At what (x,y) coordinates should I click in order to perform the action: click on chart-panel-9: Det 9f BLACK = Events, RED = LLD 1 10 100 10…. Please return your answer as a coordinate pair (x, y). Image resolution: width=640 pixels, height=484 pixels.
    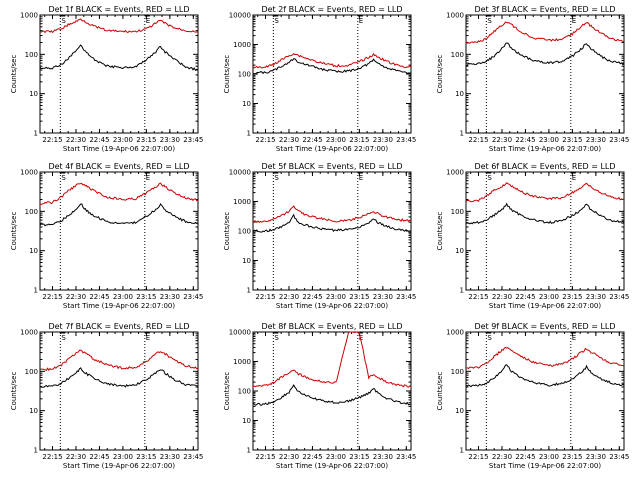
    Looking at the image, I should click on (532, 396).